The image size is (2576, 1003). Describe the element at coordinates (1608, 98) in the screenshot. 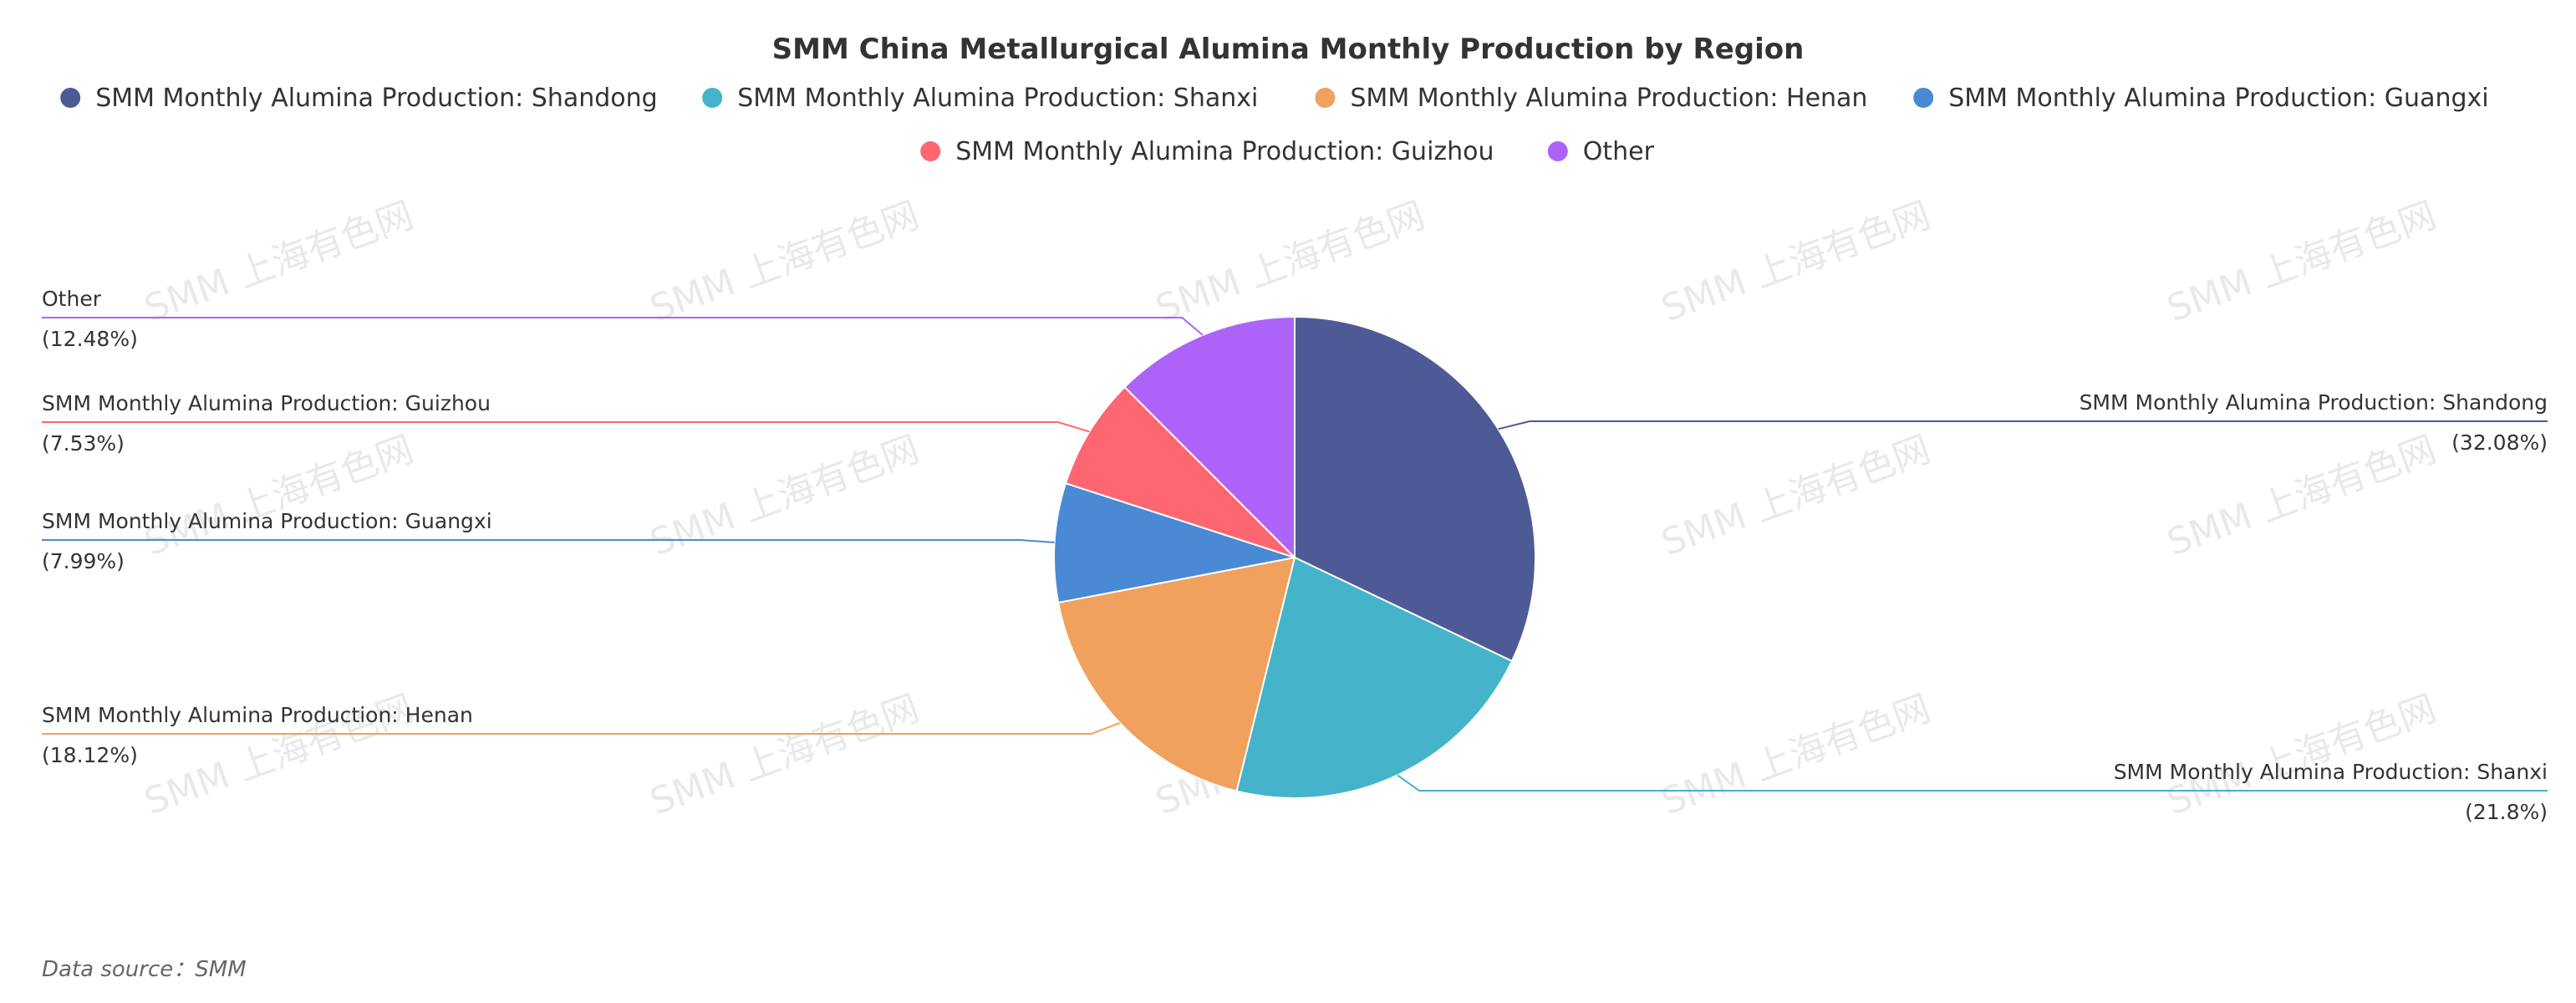

I see `legend-label: SMM Monthly Alumina Production: Henan` at that location.